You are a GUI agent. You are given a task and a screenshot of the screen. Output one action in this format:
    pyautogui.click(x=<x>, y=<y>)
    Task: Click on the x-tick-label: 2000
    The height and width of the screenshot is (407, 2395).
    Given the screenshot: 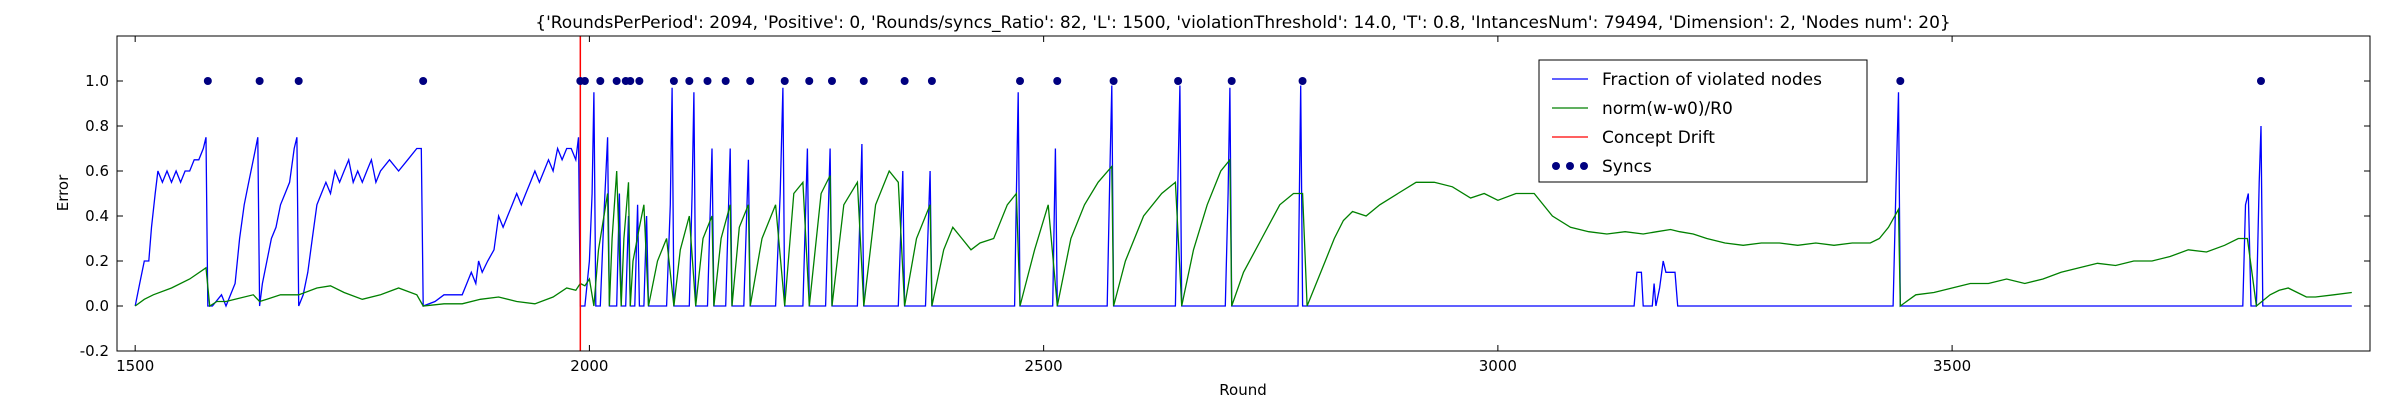 What is the action you would take?
    pyautogui.click(x=589, y=366)
    